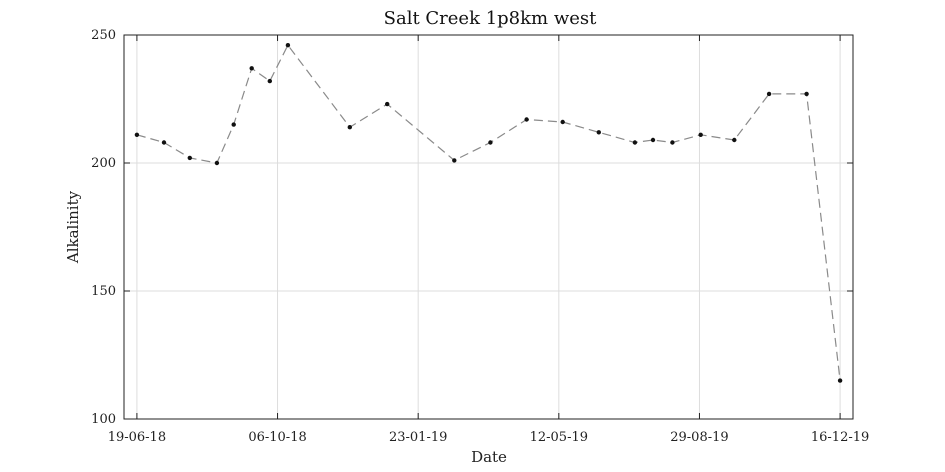 This screenshot has width=945, height=472. What do you see at coordinates (489, 457) in the screenshot?
I see `x-axis-label: Date` at bounding box center [489, 457].